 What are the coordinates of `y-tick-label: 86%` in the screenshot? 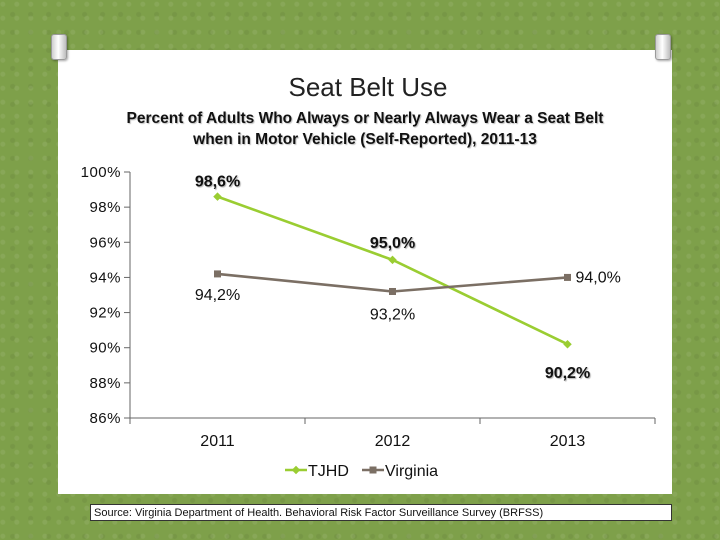 It's located at (105, 418).